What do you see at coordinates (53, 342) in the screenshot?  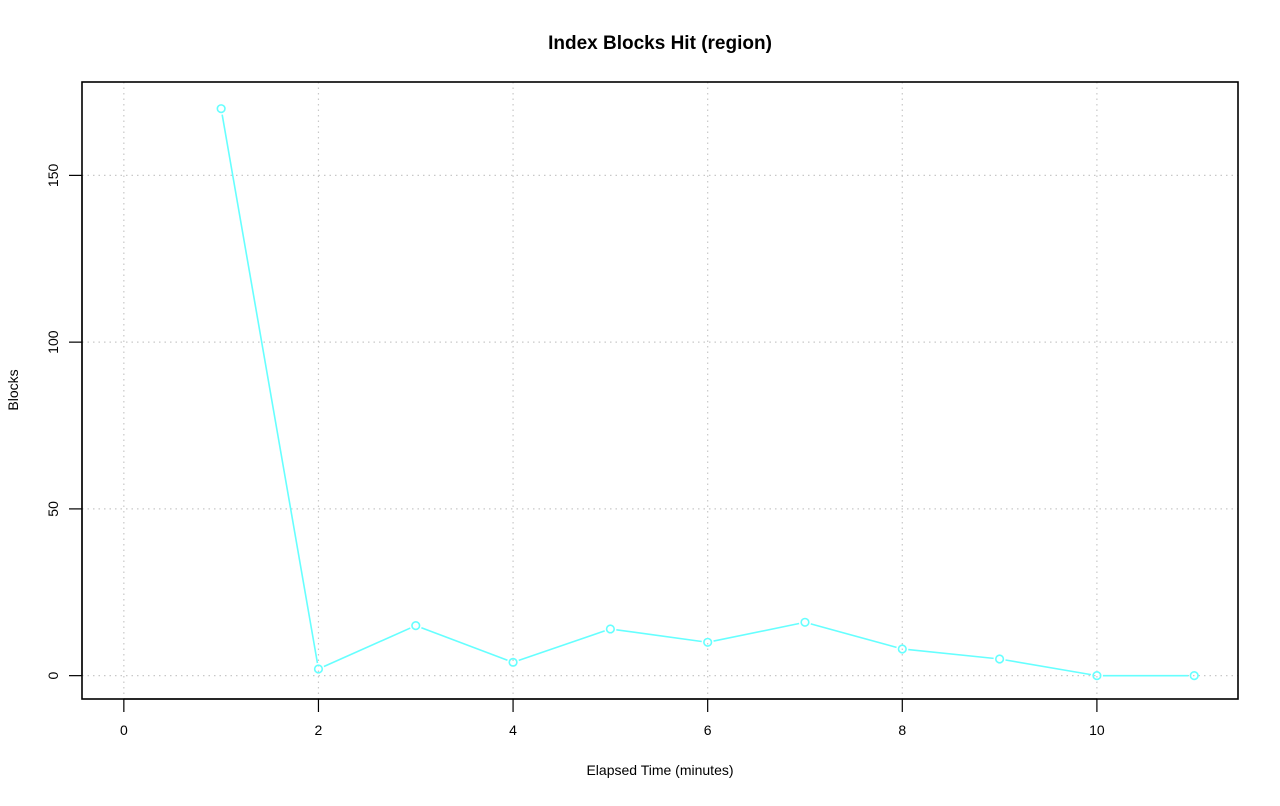 I see `y-tick-label: 100` at bounding box center [53, 342].